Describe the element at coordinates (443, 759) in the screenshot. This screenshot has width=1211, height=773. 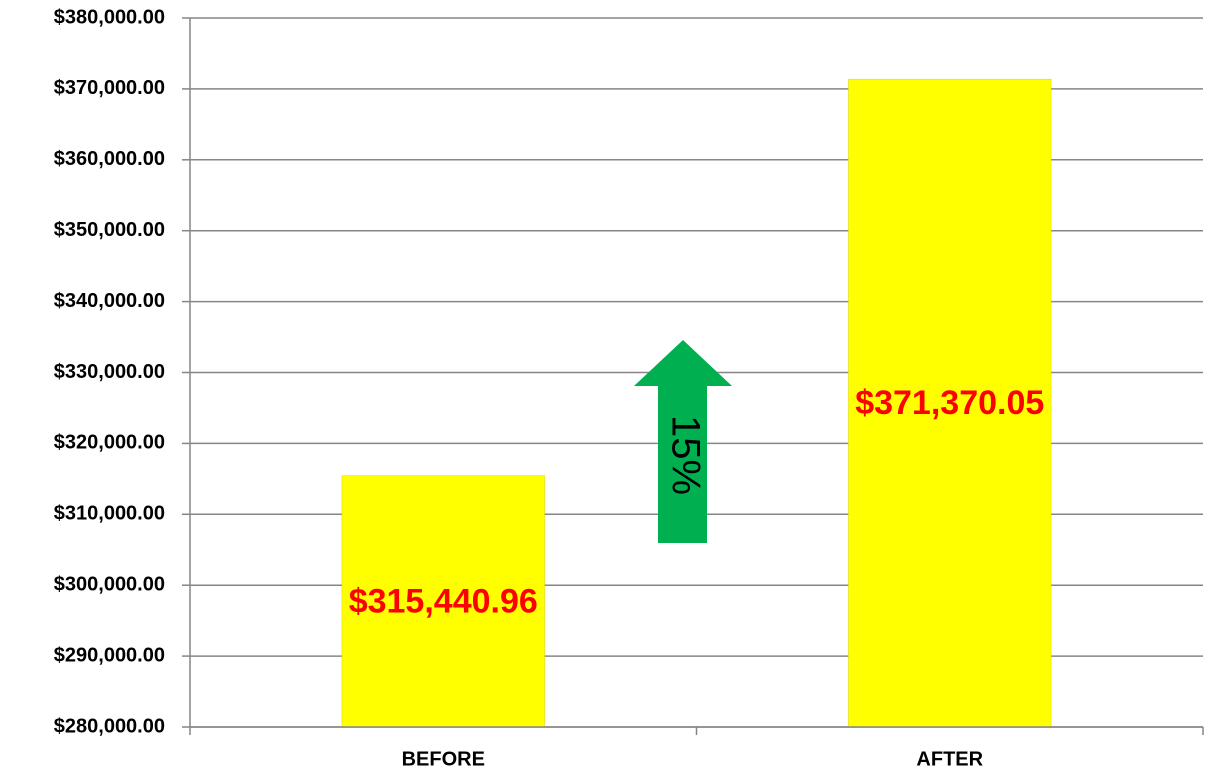
I see `x-tick-label: BEFORE` at that location.